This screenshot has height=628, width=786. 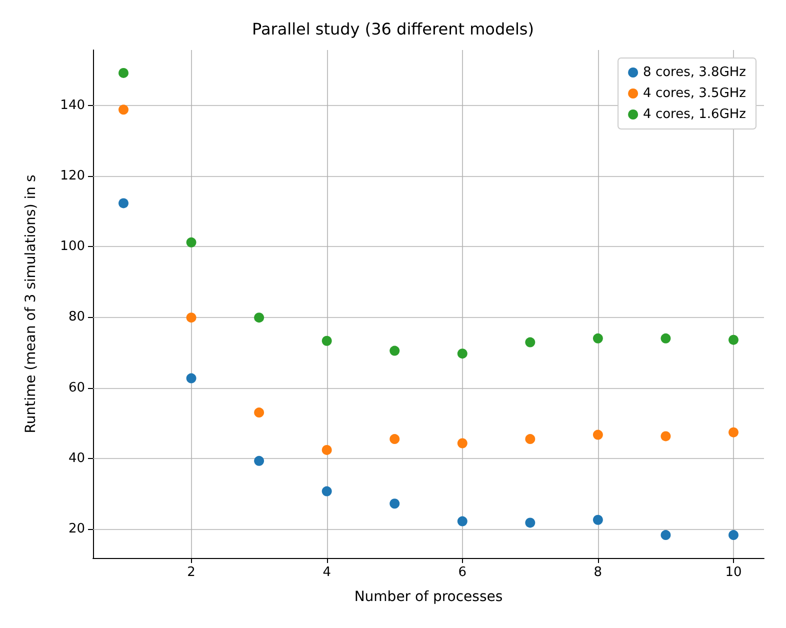 I want to click on y-tick-label: 40, so click(x=76, y=458).